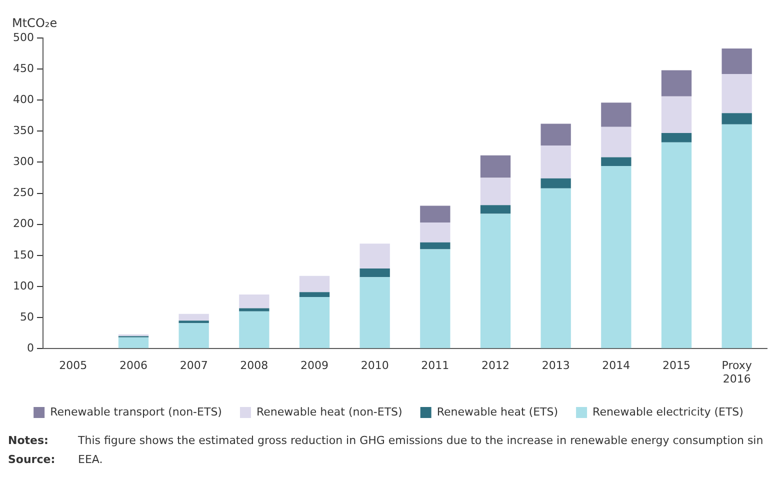  What do you see at coordinates (676, 365) in the screenshot?
I see `x-tick-label: 2015` at bounding box center [676, 365].